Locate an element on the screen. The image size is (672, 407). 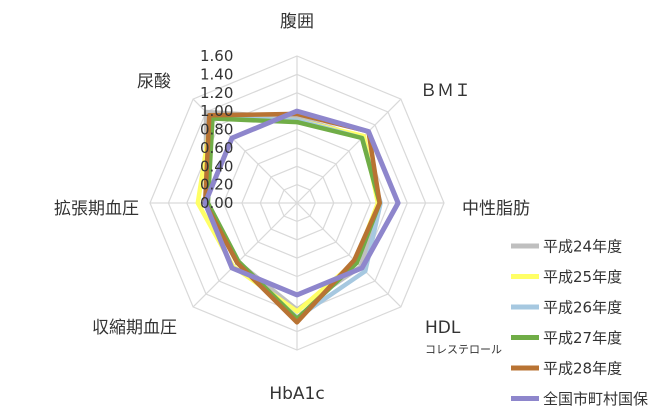
axis-label: ＢＭＩ is located at coordinates (445, 91).